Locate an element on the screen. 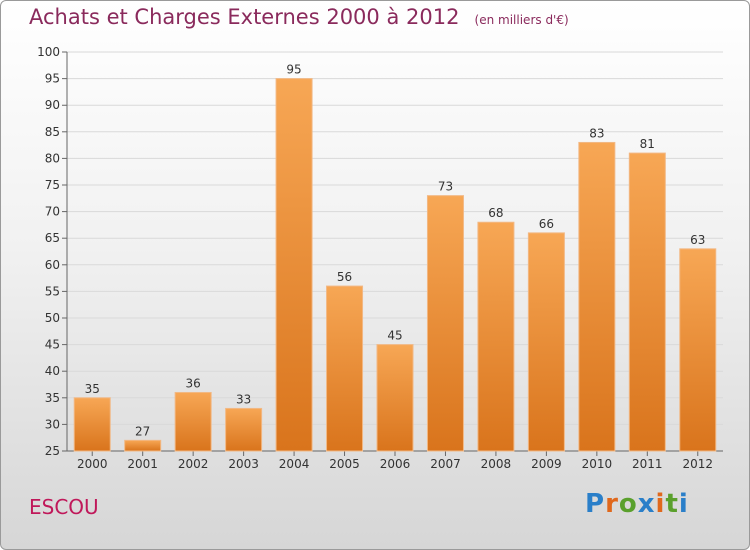 The image size is (750, 550). proxiti-logo: Proxiti is located at coordinates (637, 504).